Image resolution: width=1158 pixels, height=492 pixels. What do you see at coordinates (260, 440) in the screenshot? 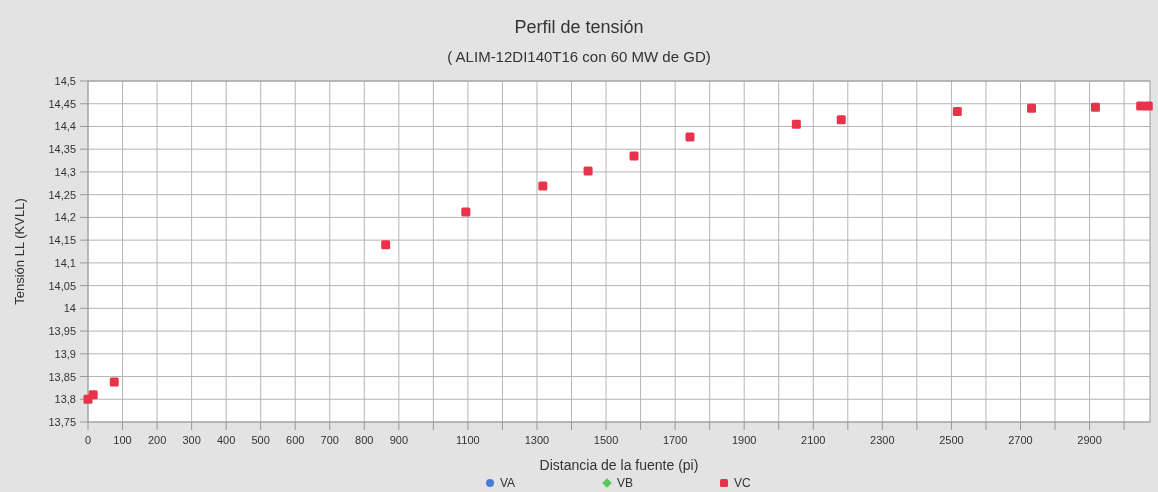
I see `x-tick-label: 500` at bounding box center [260, 440].